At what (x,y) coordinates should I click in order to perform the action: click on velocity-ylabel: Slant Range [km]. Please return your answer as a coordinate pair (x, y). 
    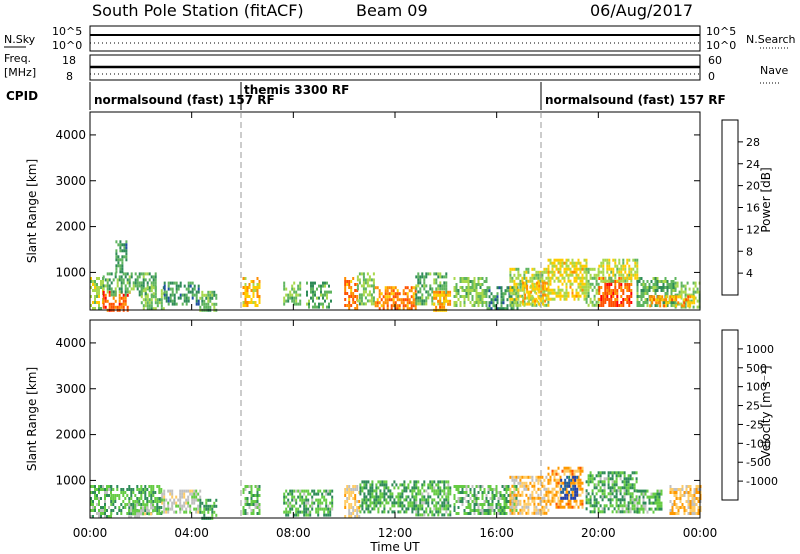
    Looking at the image, I should click on (32, 419).